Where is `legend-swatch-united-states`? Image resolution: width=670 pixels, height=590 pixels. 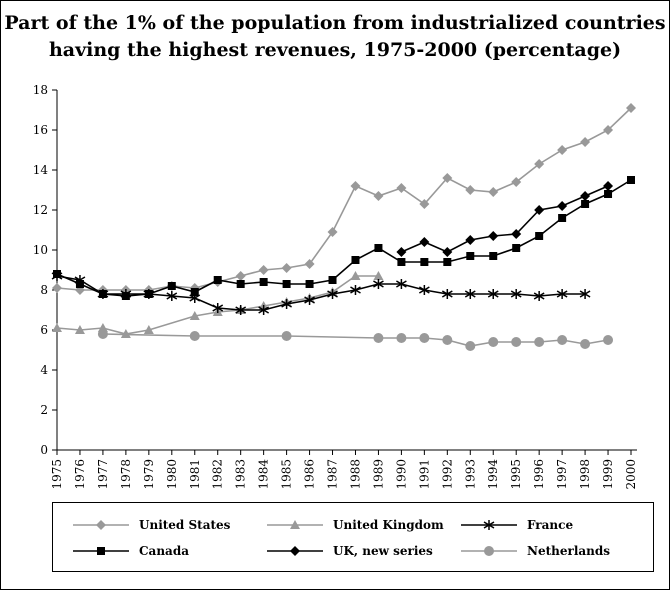 legend-swatch-united-states is located at coordinates (101, 525).